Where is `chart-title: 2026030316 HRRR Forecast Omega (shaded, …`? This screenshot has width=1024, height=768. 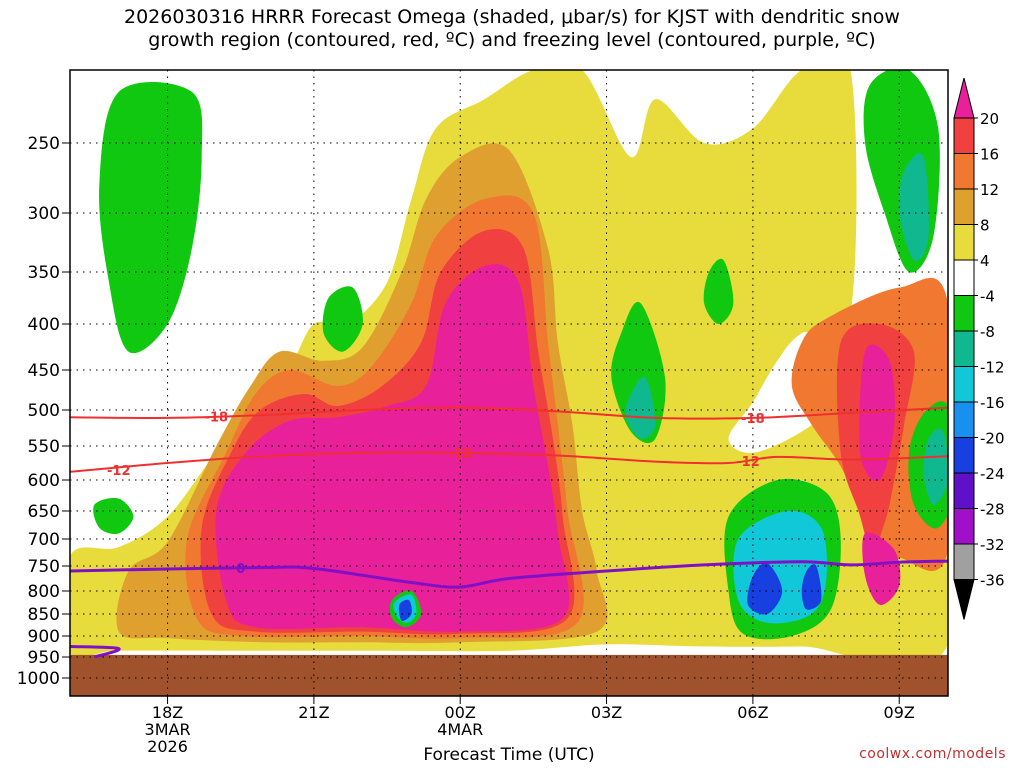 chart-title: 2026030316 HRRR Forecast Omega (shaded, … is located at coordinates (512, 29).